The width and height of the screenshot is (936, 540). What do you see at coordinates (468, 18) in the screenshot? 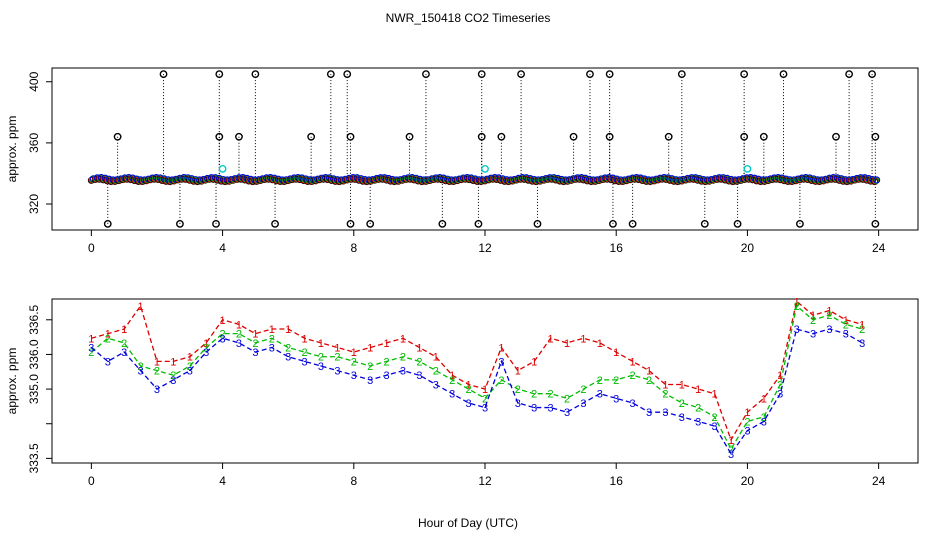
I see `chart-title: NWR_150418 CO2 Timeseries` at bounding box center [468, 18].